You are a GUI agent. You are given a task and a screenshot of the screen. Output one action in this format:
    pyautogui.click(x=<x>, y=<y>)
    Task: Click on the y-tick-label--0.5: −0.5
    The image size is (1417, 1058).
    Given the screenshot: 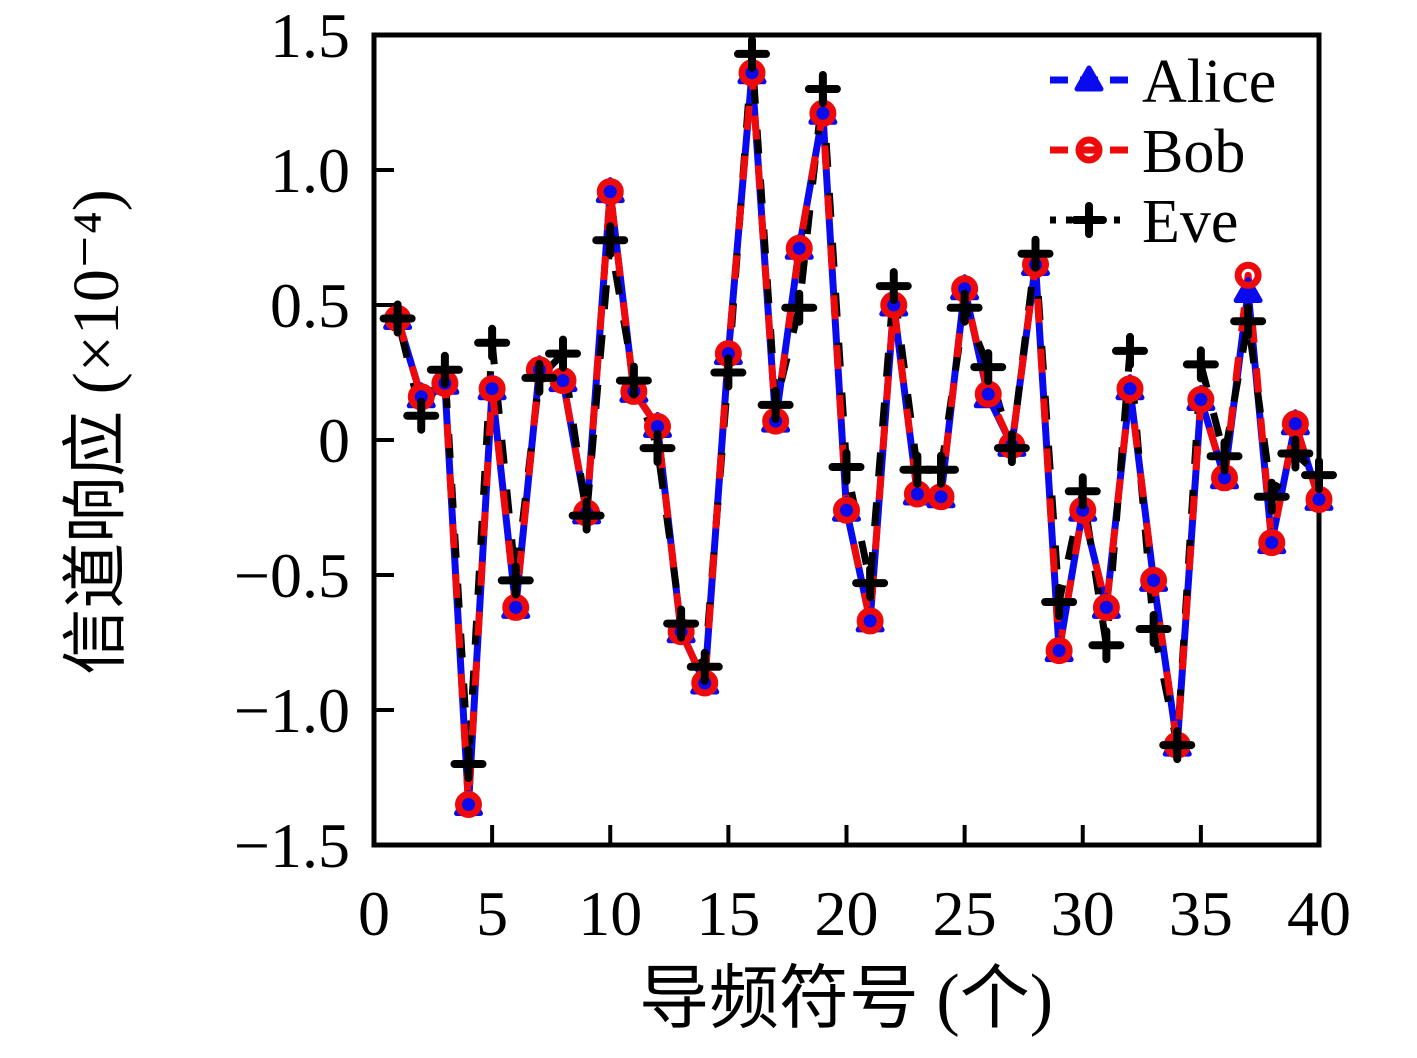 What is the action you would take?
    pyautogui.click(x=292, y=575)
    